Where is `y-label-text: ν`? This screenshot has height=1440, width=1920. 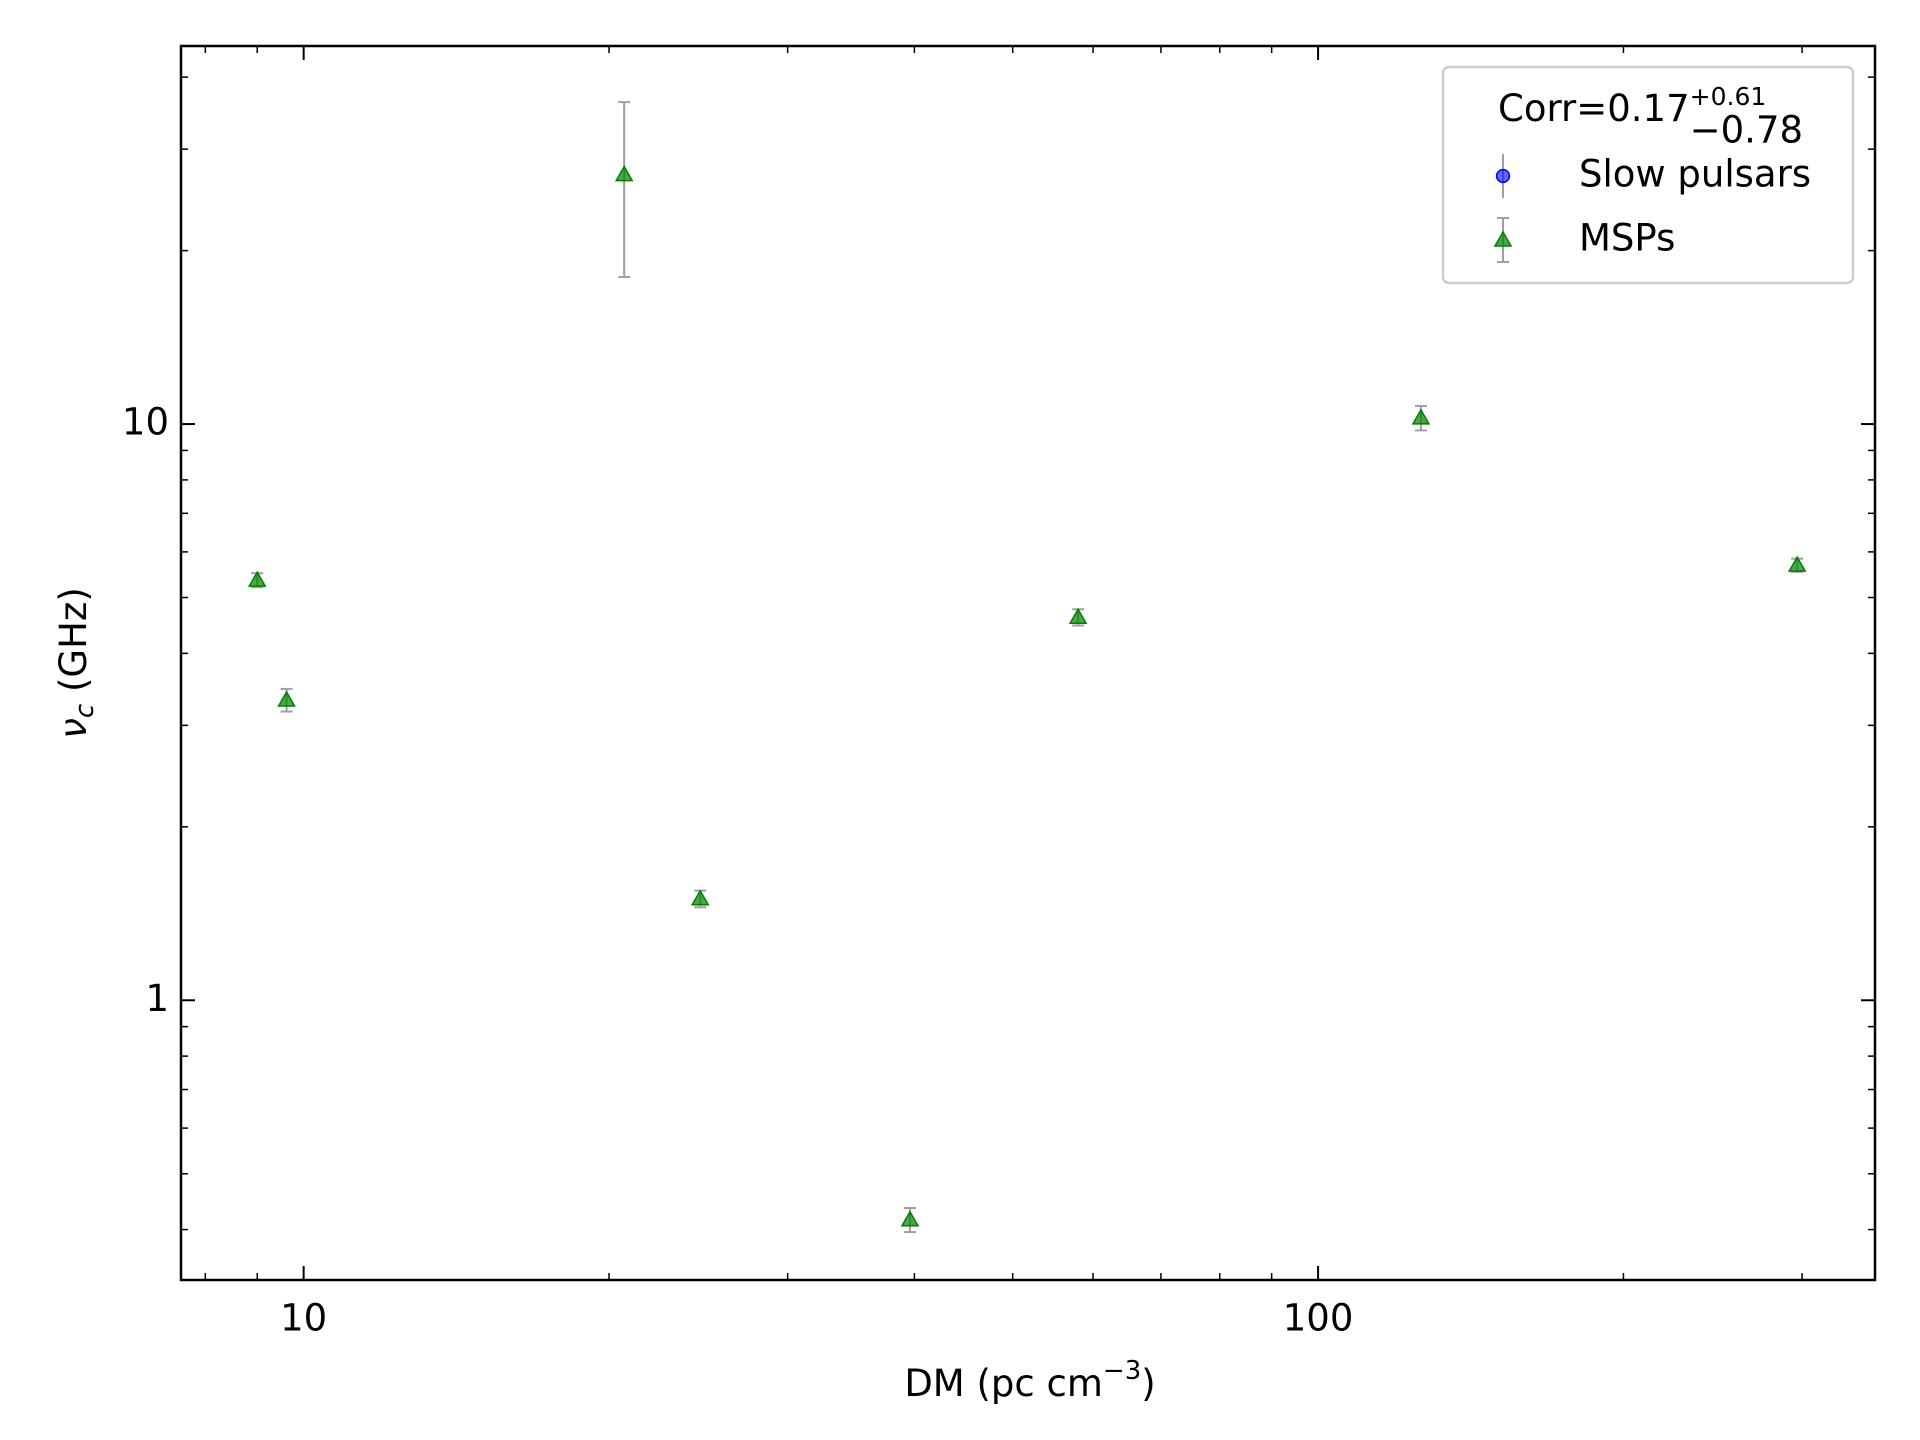
y-label-text: ν is located at coordinates (73, 728).